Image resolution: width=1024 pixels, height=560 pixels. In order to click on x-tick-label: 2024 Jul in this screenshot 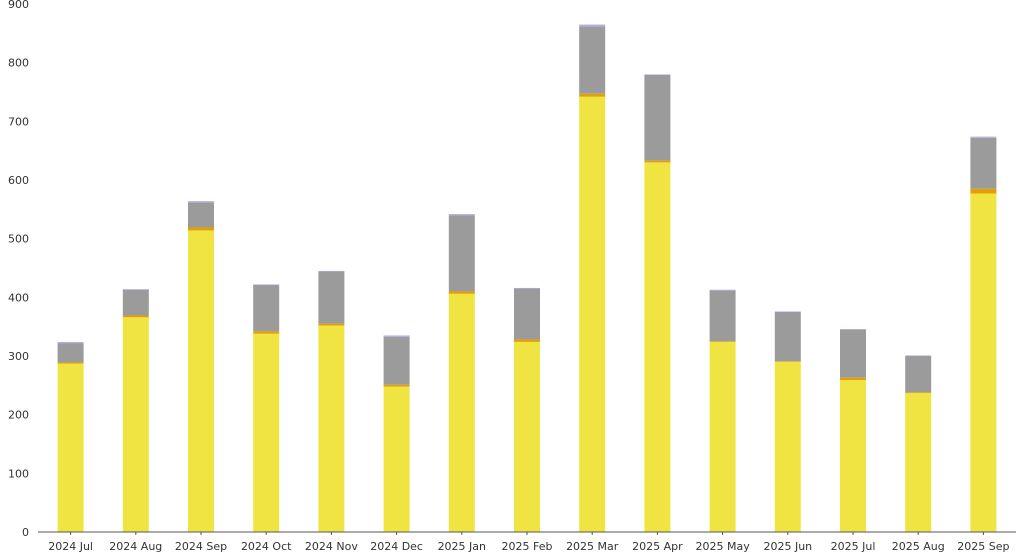, I will do `click(70, 546)`.